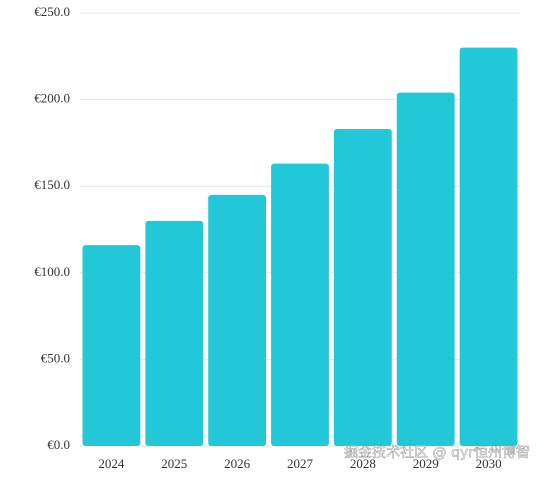 This screenshot has width=542, height=477. What do you see at coordinates (489, 463) in the screenshot?
I see `x-tick-label: 2030` at bounding box center [489, 463].